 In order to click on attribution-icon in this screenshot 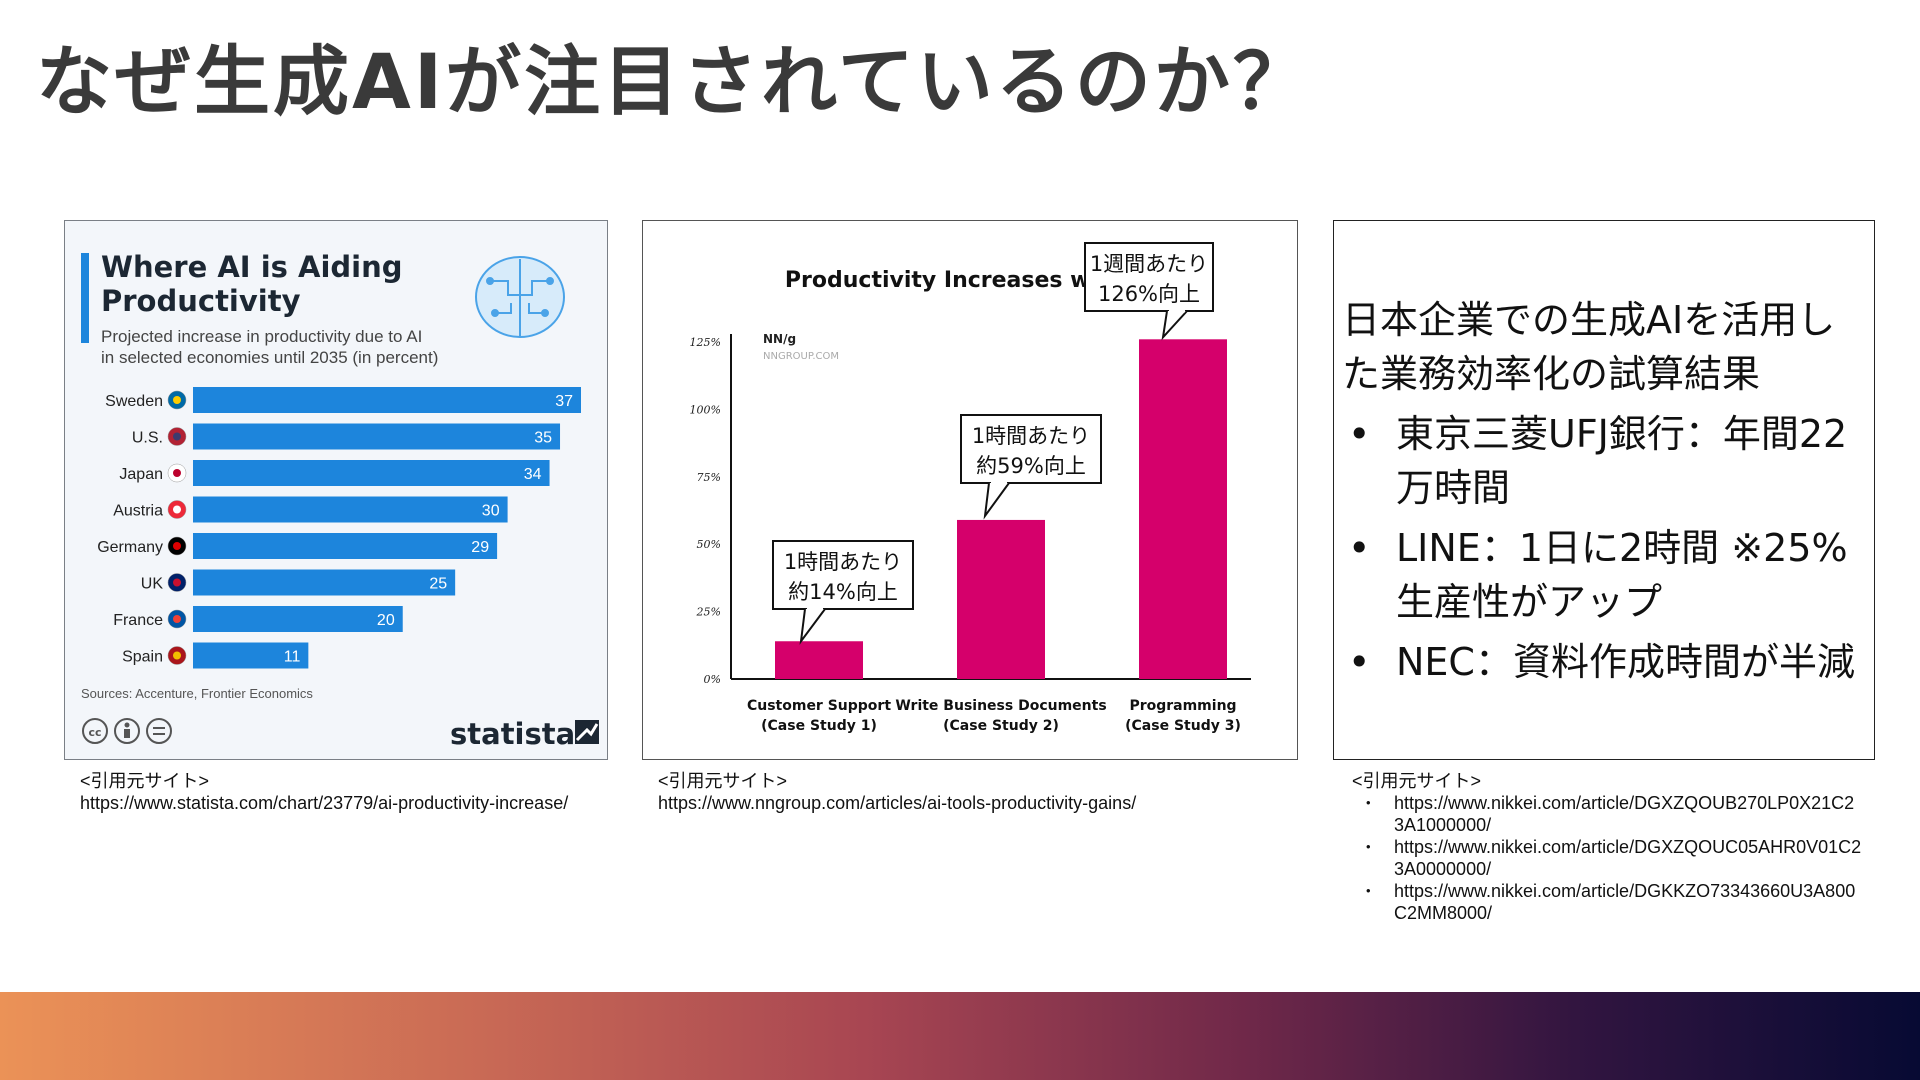, I will do `click(127, 731)`.